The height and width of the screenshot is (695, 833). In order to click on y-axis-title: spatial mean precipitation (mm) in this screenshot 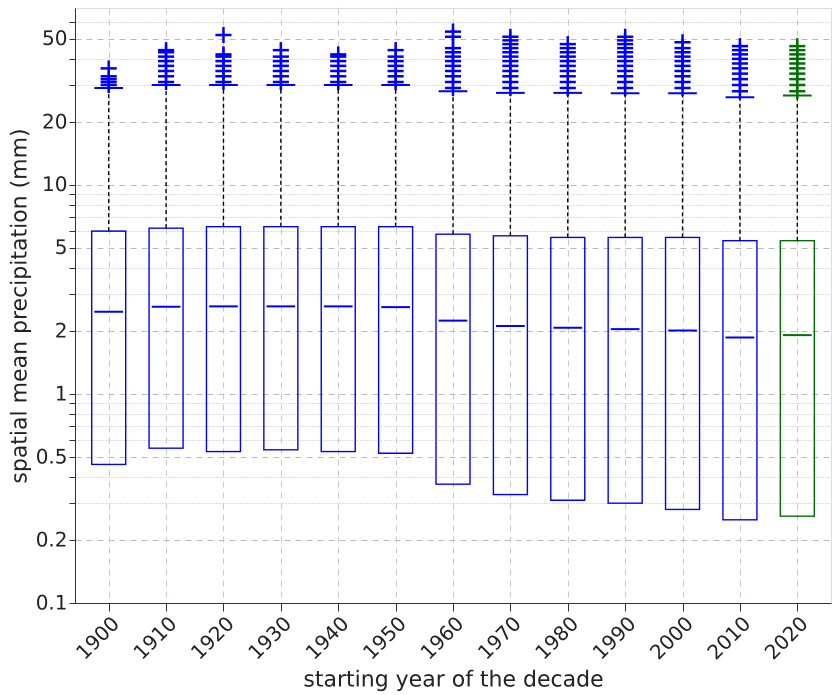, I will do `click(20, 306)`.